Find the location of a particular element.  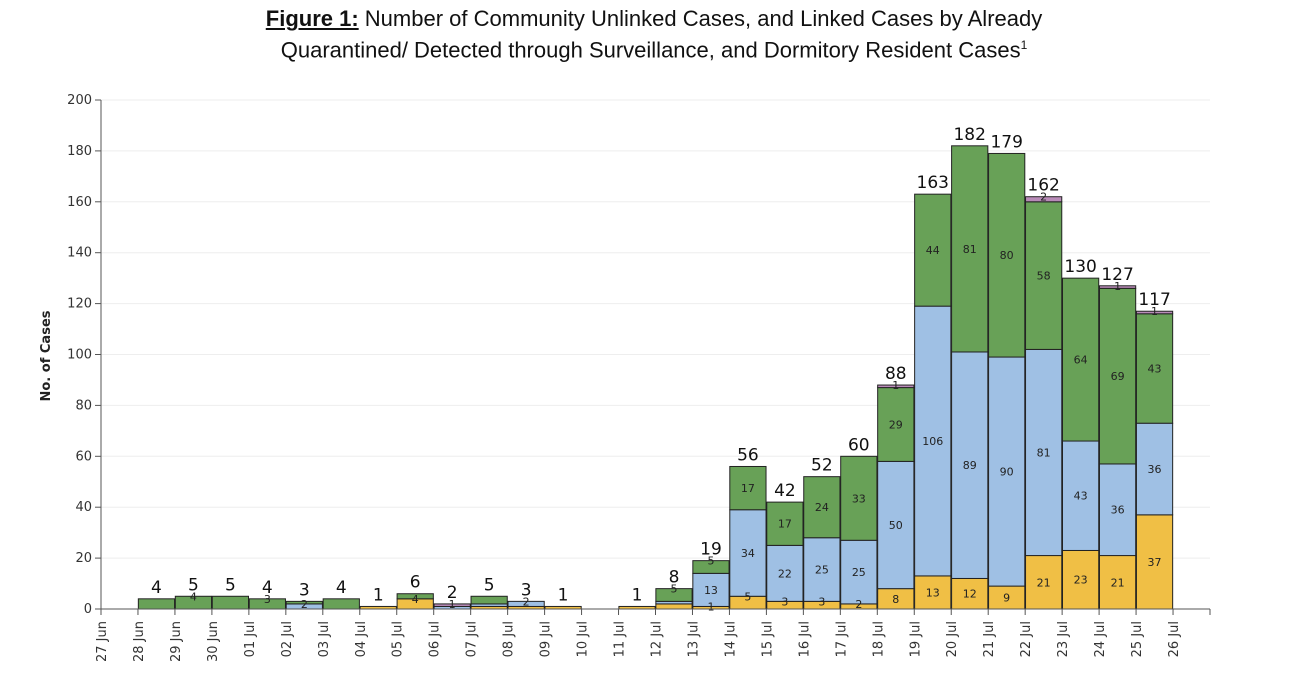

x-tick-label: 16 Jul is located at coordinates (804, 639).